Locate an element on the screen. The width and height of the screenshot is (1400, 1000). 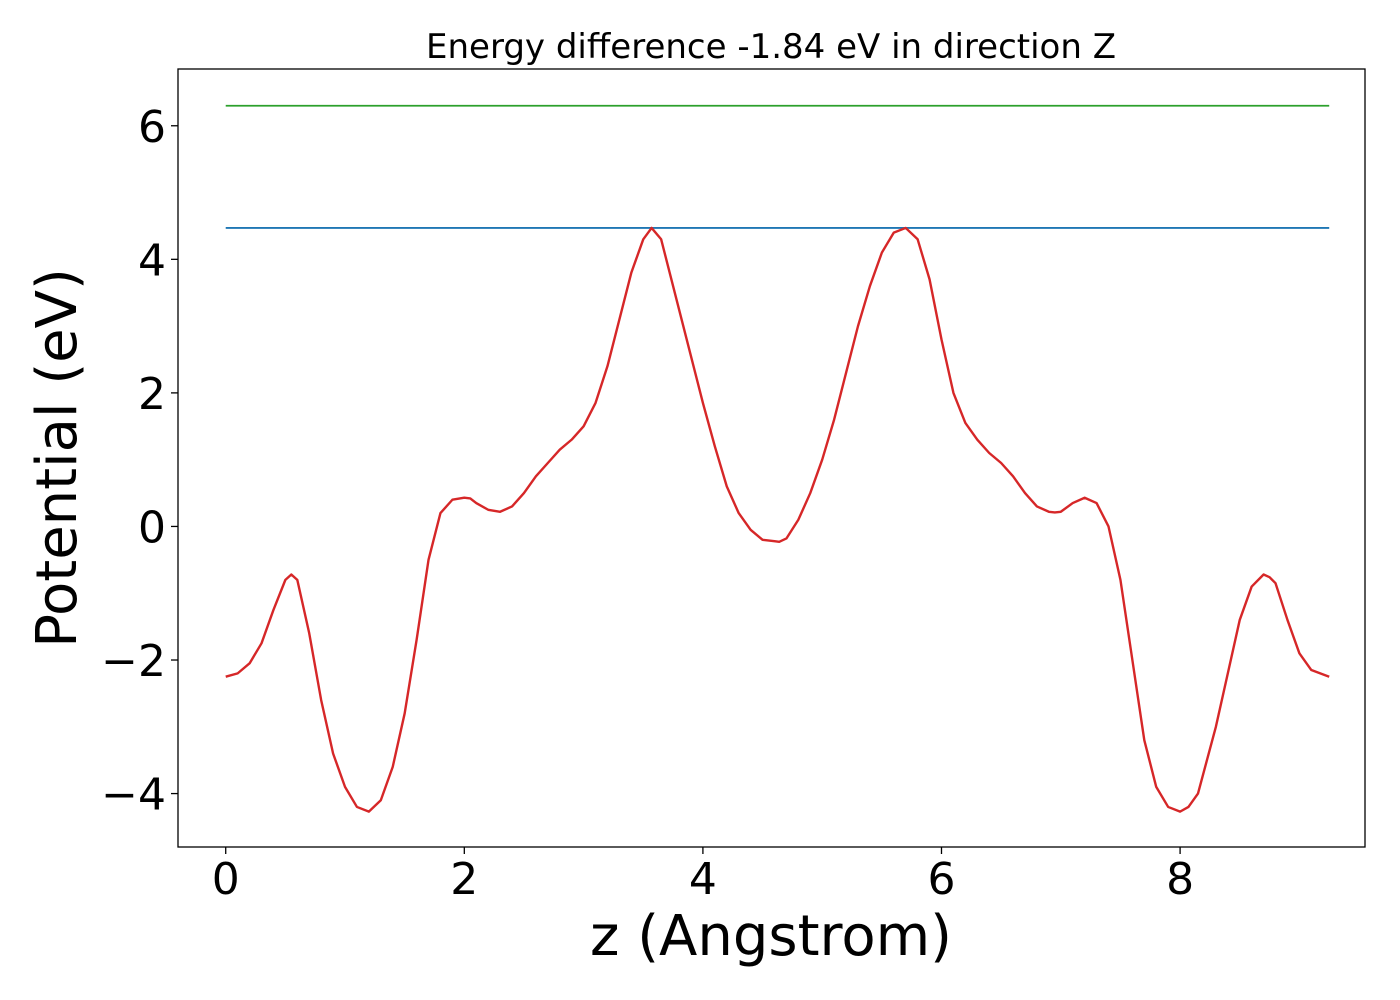
y-tick-label: −2 is located at coordinates (133, 661).